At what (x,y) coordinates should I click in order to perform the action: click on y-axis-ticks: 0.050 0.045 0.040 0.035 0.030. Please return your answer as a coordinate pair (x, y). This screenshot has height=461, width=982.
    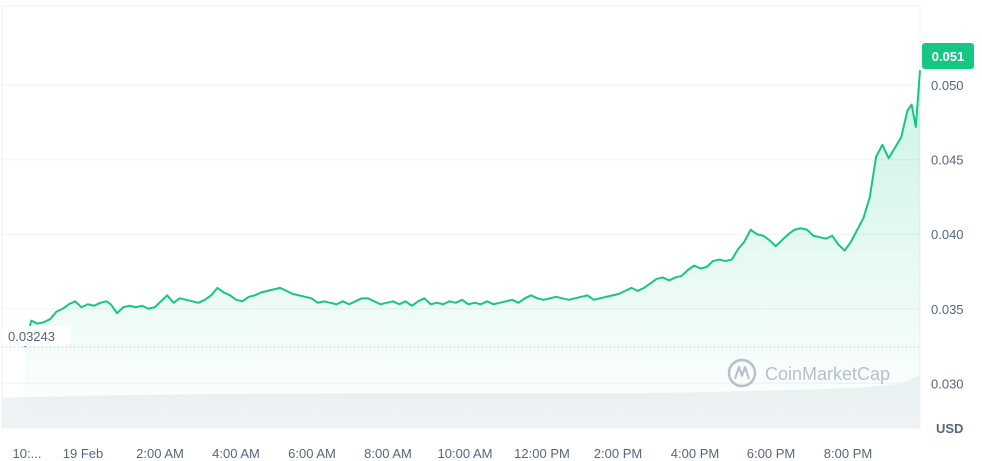
    Looking at the image, I should click on (947, 234).